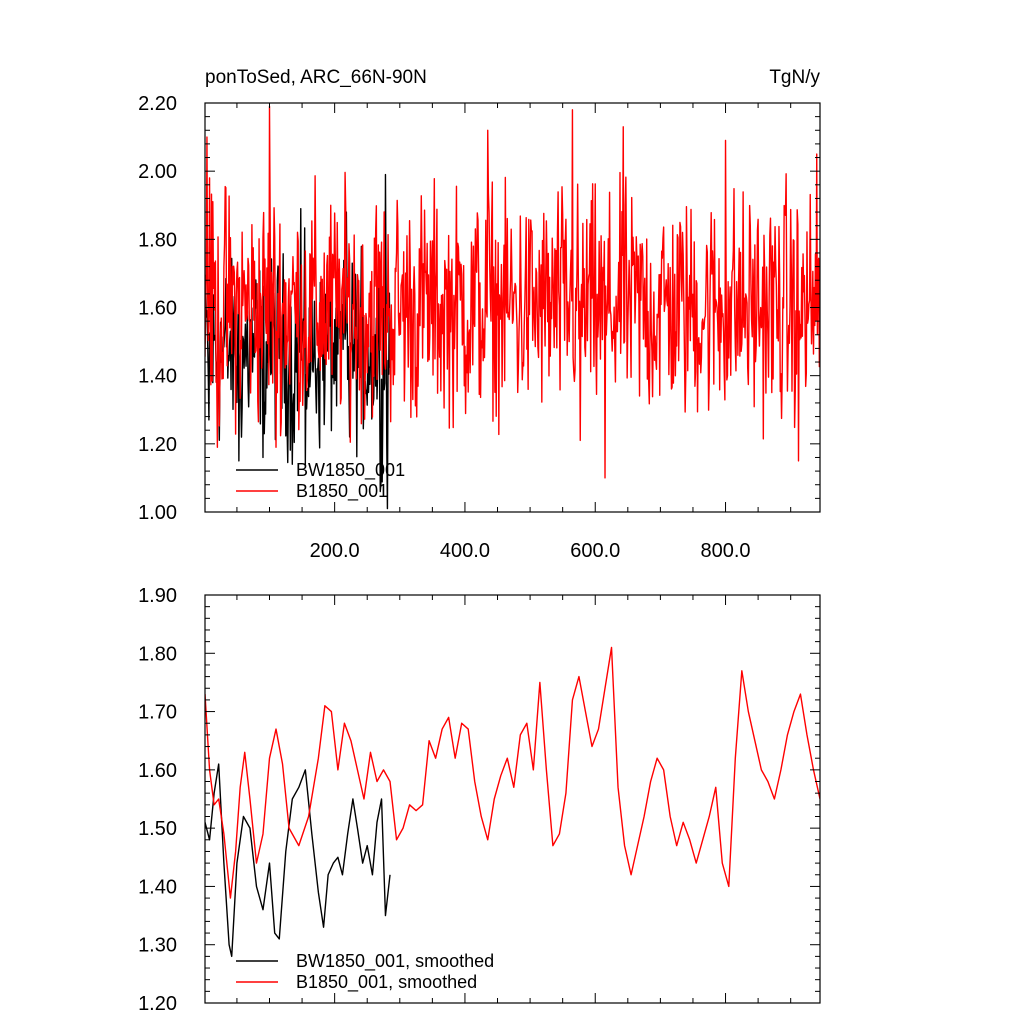 The width and height of the screenshot is (1024, 1024). Describe the element at coordinates (595, 551) in the screenshot. I see `x-tick-label: 600.0` at that location.